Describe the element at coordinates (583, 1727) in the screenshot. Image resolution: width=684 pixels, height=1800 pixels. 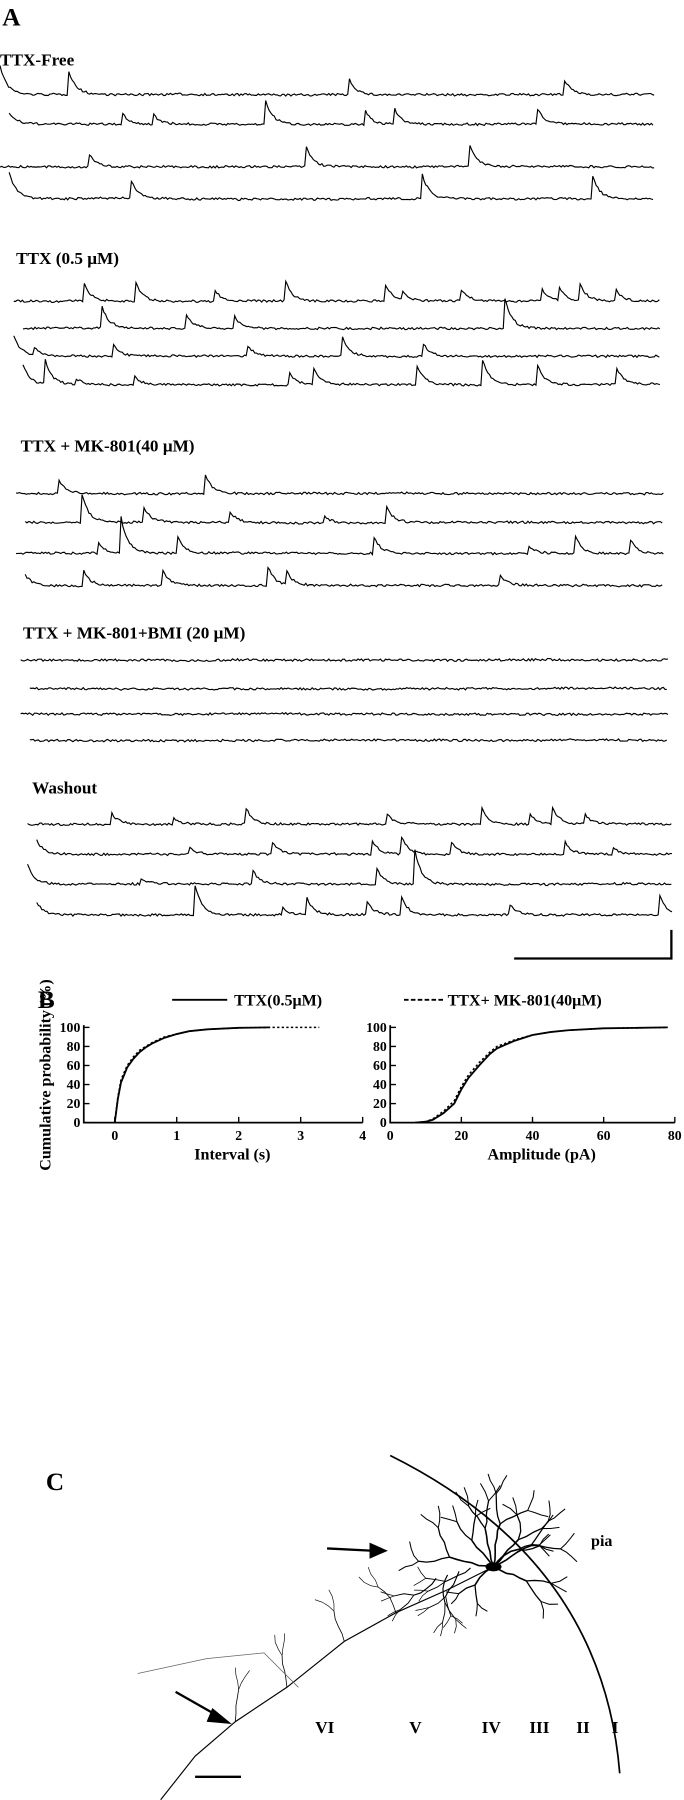
I see `layer-label: II` at that location.